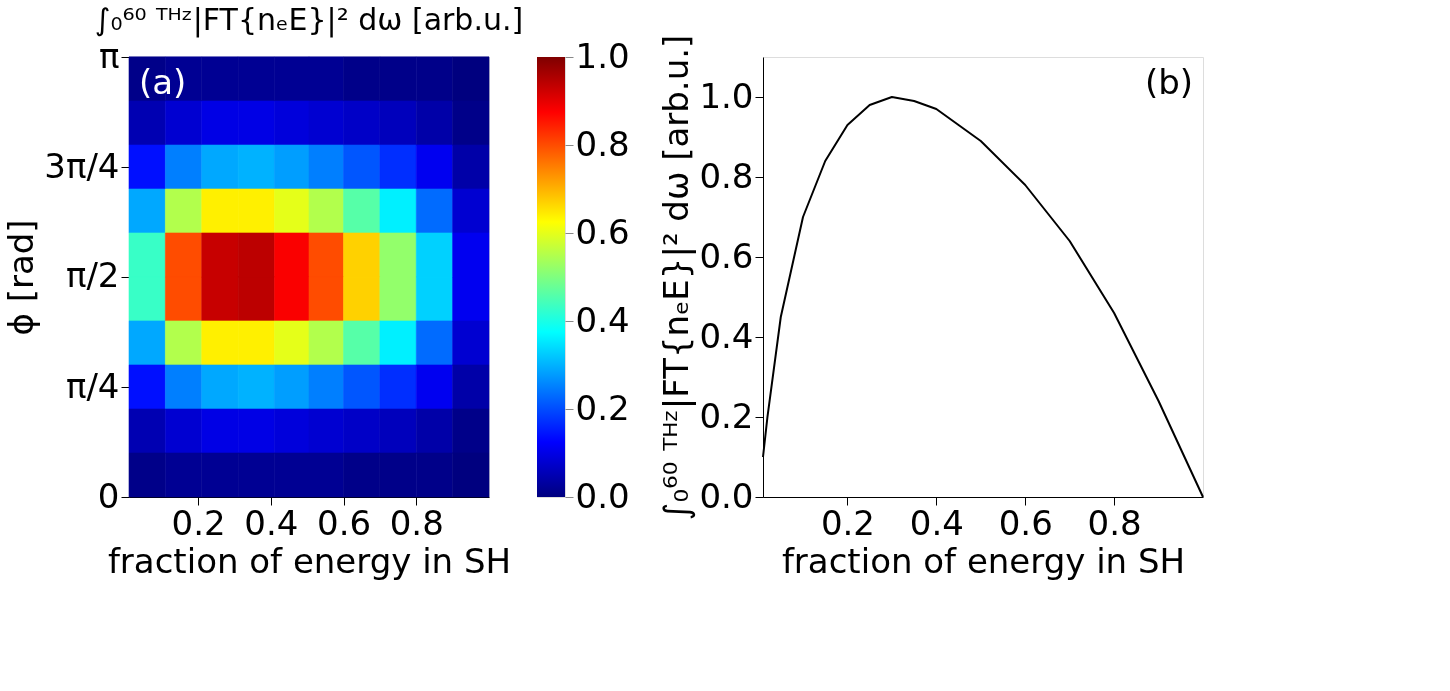 The image size is (1450, 691). What do you see at coordinates (726, 335) in the screenshot?
I see `y-tick-label: 0.4` at bounding box center [726, 335].